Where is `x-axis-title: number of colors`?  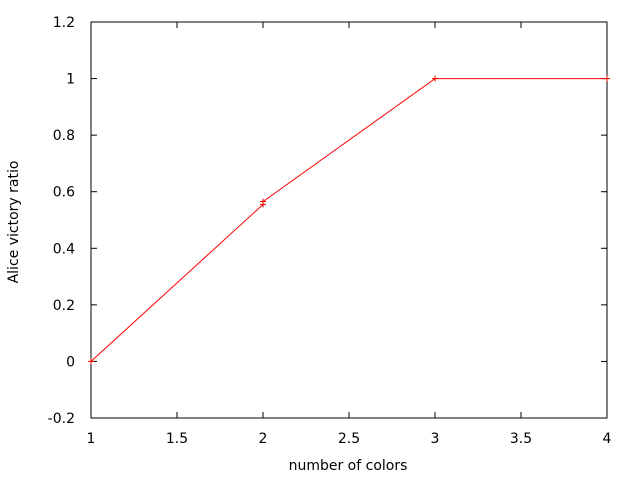
x-axis-title: number of colors is located at coordinates (348, 466).